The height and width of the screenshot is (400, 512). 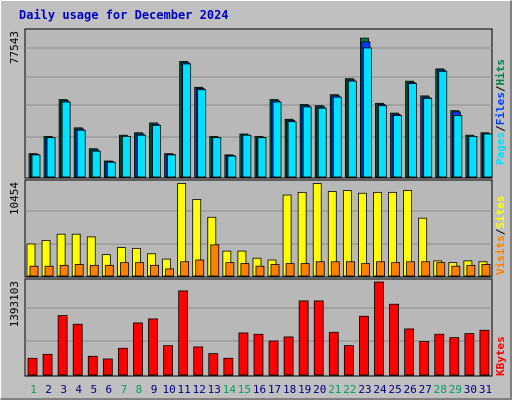 I want to click on day-label: 18, so click(x=289, y=389).